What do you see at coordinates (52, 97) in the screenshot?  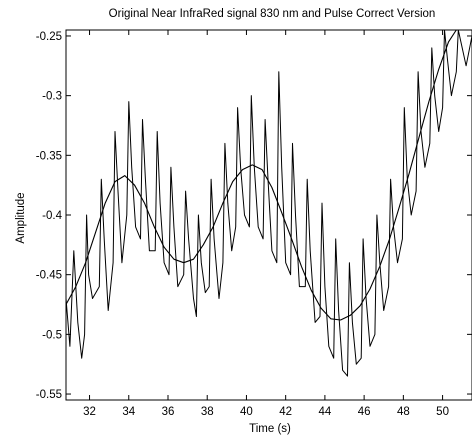 I see `y-tick-label: -0.3` at bounding box center [52, 97].